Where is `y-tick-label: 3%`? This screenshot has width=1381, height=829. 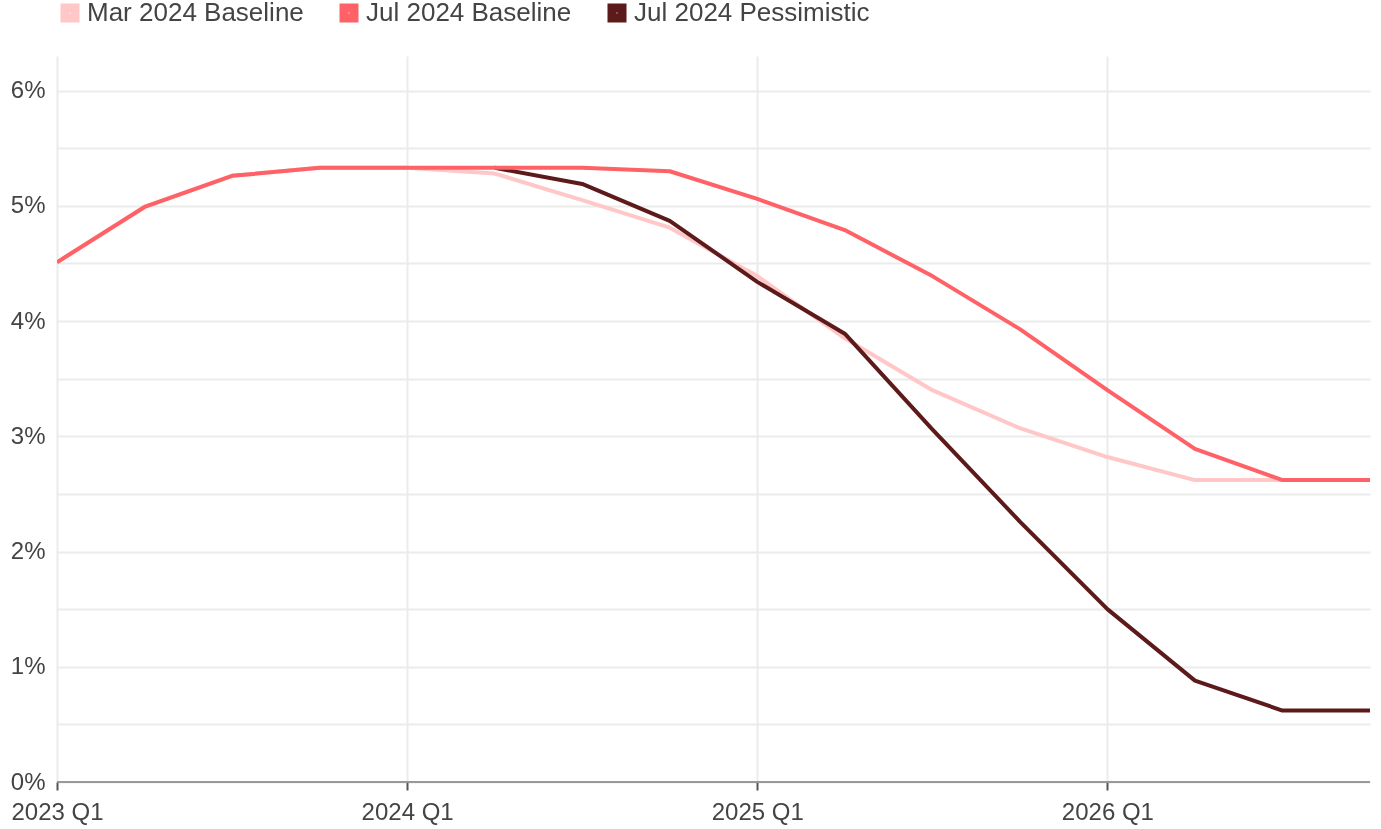
y-tick-label: 3% is located at coordinates (28, 435).